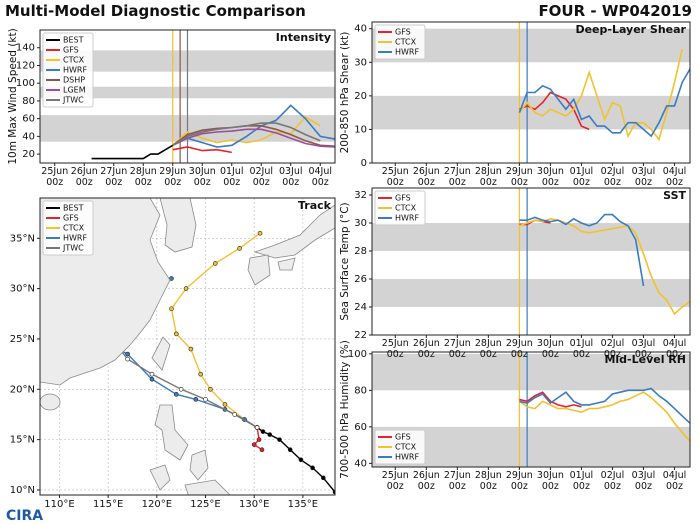  What do you see at coordinates (22, 440) in the screenshot?
I see `y-tick-label: 15°N` at bounding box center [22, 440].